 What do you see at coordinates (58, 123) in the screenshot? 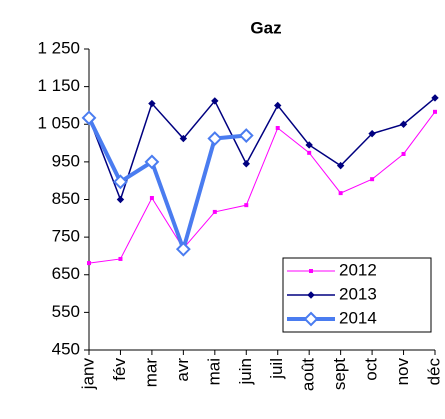
I see `y-tick-label: 1 050` at bounding box center [58, 123].